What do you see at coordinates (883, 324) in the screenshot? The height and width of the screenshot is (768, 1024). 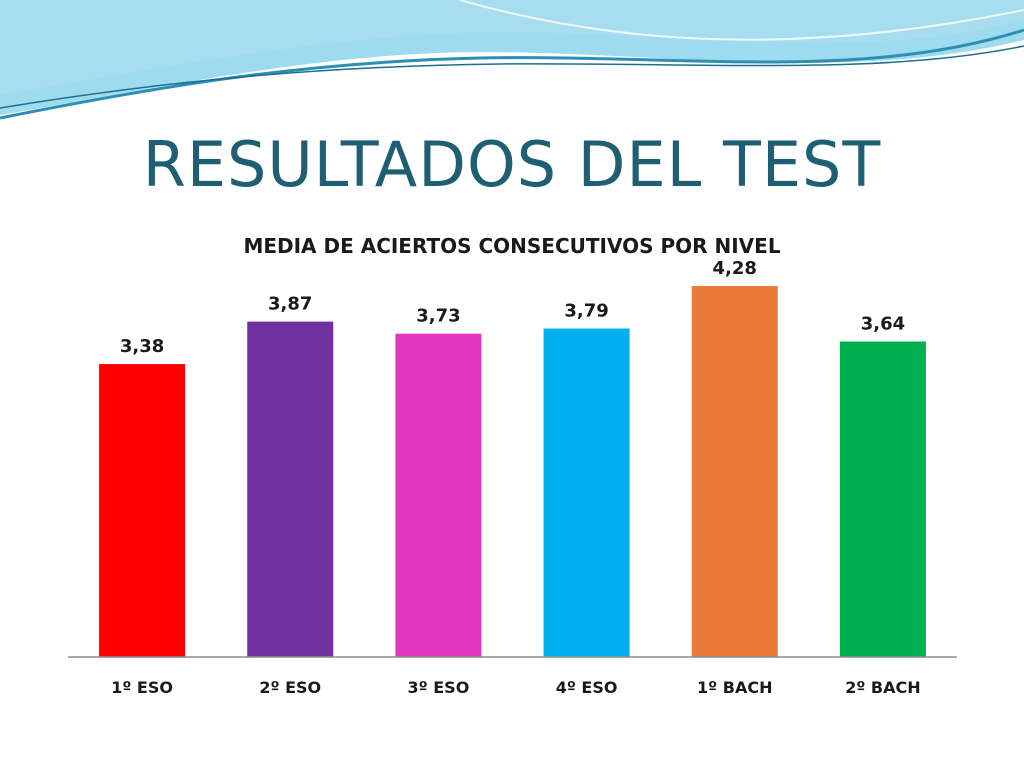 I see `data-label-6: 3,64` at bounding box center [883, 324].